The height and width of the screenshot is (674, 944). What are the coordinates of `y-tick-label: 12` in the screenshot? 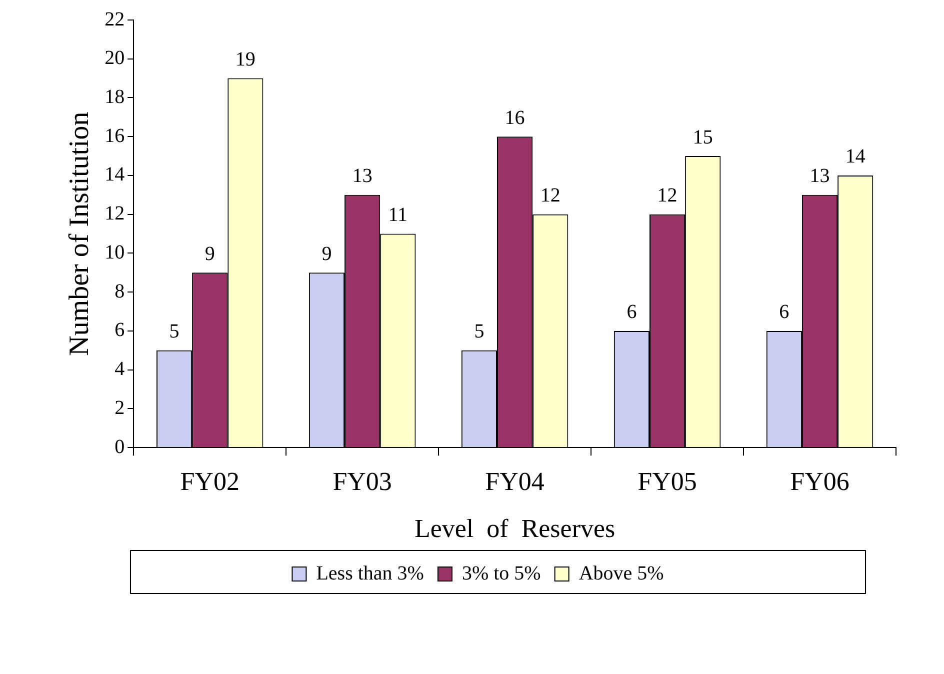 It's located at (114, 213).